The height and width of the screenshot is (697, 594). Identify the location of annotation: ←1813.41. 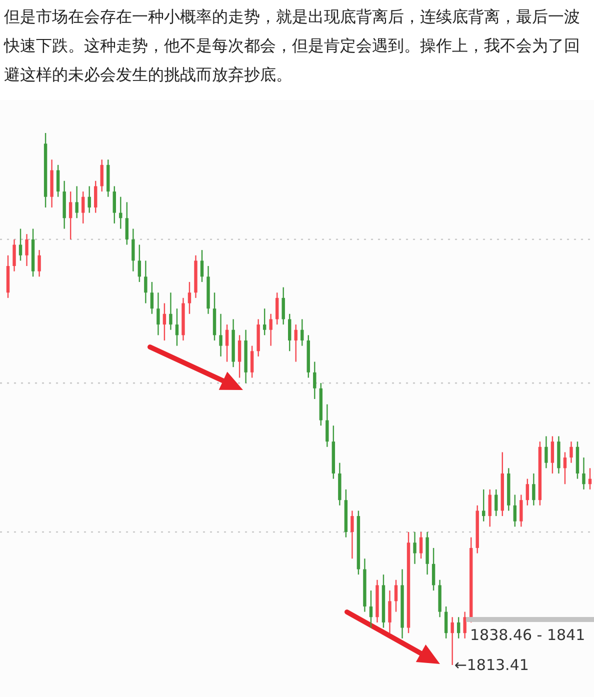
(491, 665).